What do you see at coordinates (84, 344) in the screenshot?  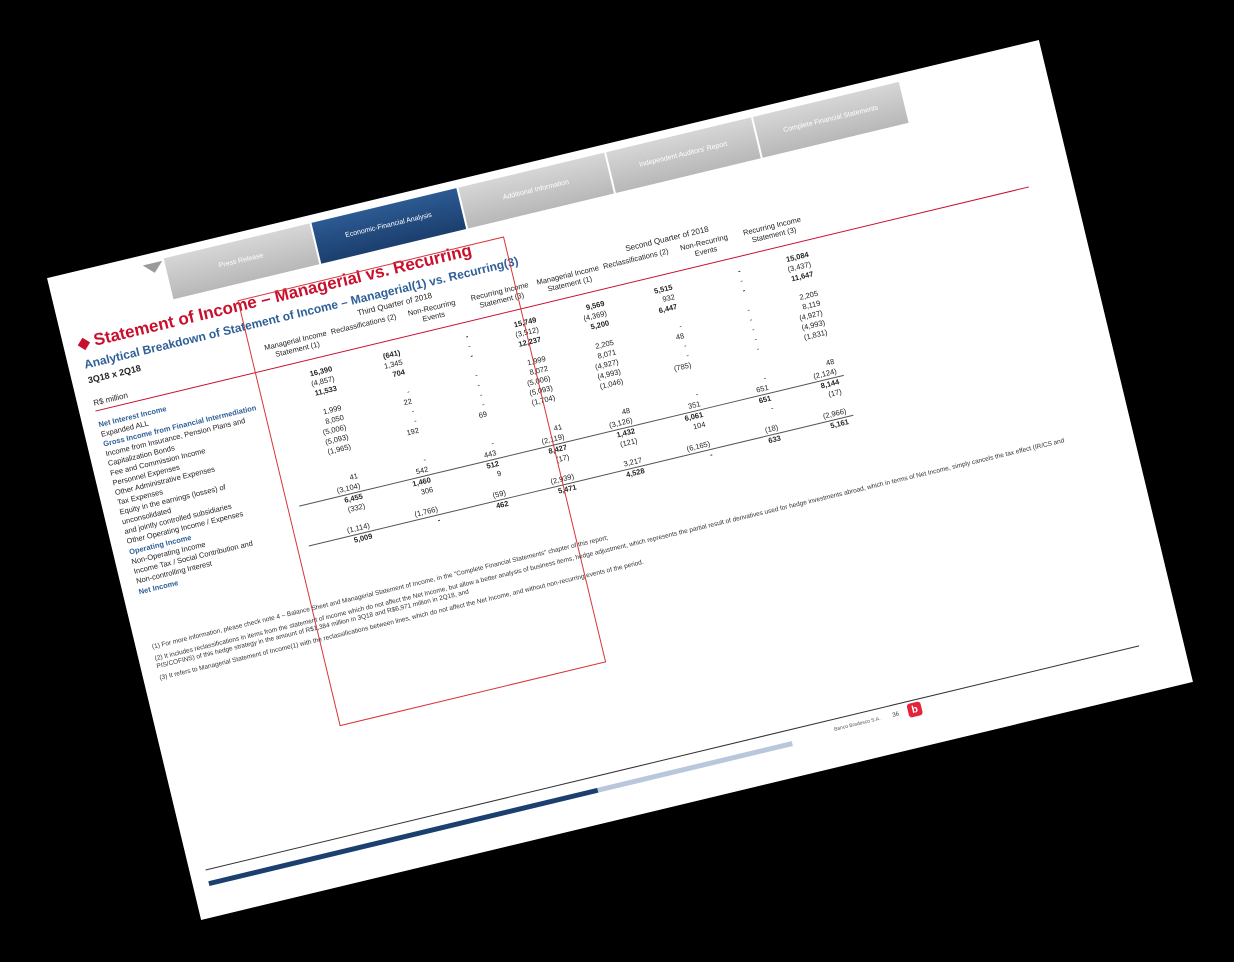 I see `title-bullet-icon` at bounding box center [84, 344].